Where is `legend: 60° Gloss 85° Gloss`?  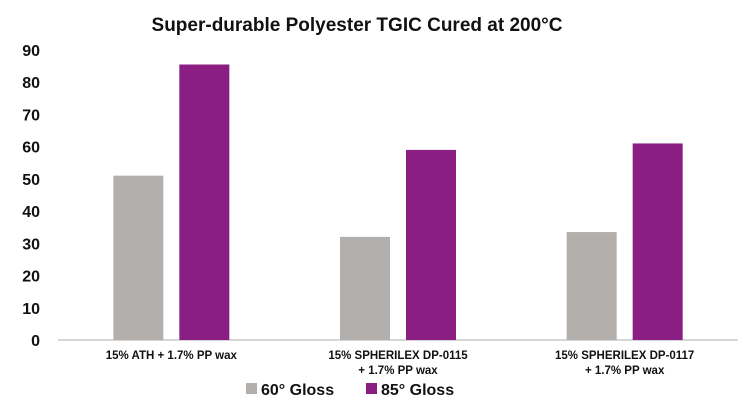 legend: 60° Gloss 85° Gloss is located at coordinates (350, 390).